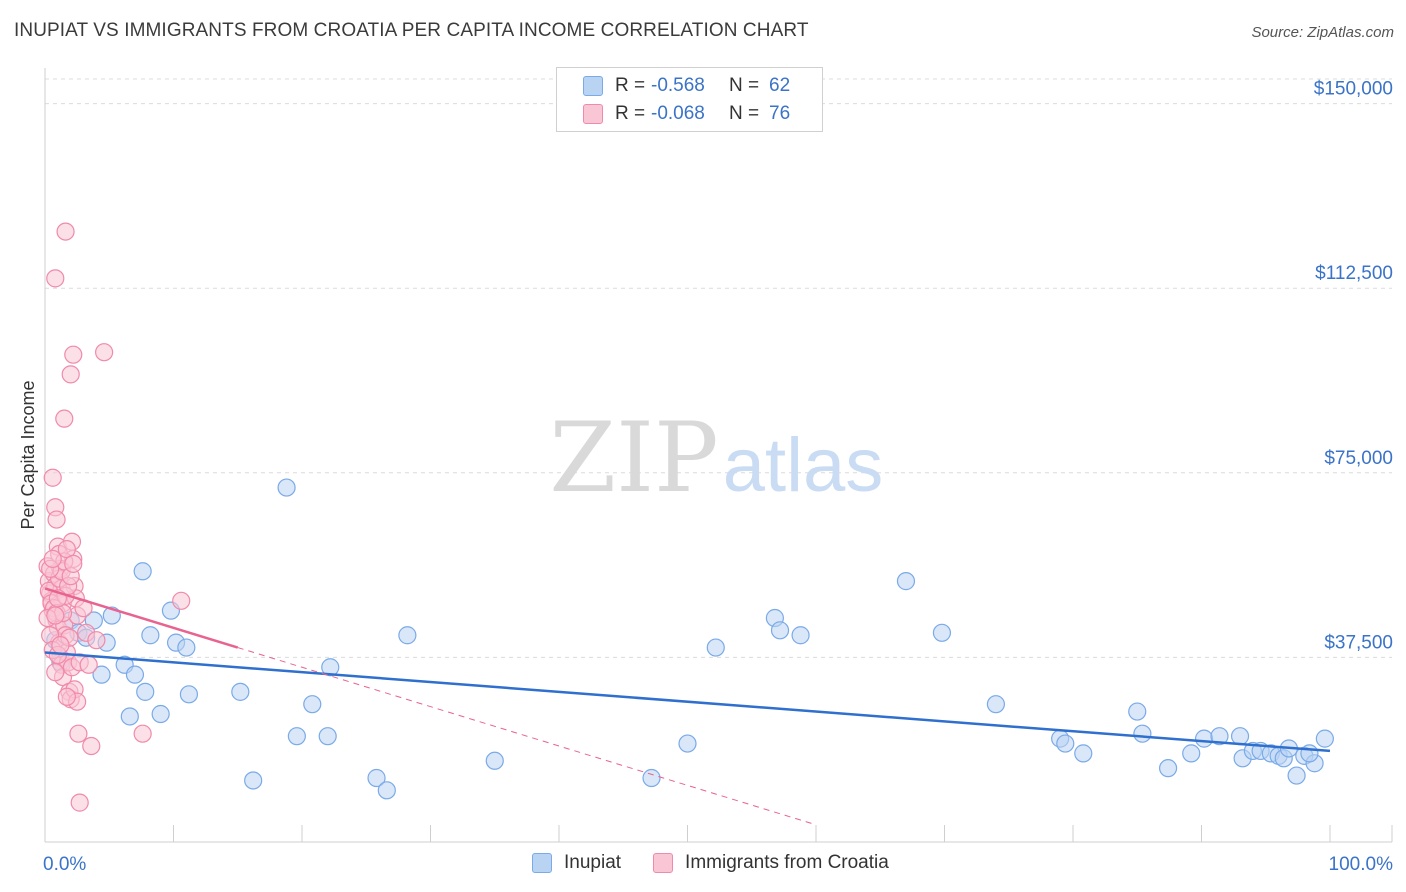  What do you see at coordinates (689, 99) in the screenshot?
I see `correlation-legend: R = -0.568 N = 62 R = -0.068 N = 76` at bounding box center [689, 99].